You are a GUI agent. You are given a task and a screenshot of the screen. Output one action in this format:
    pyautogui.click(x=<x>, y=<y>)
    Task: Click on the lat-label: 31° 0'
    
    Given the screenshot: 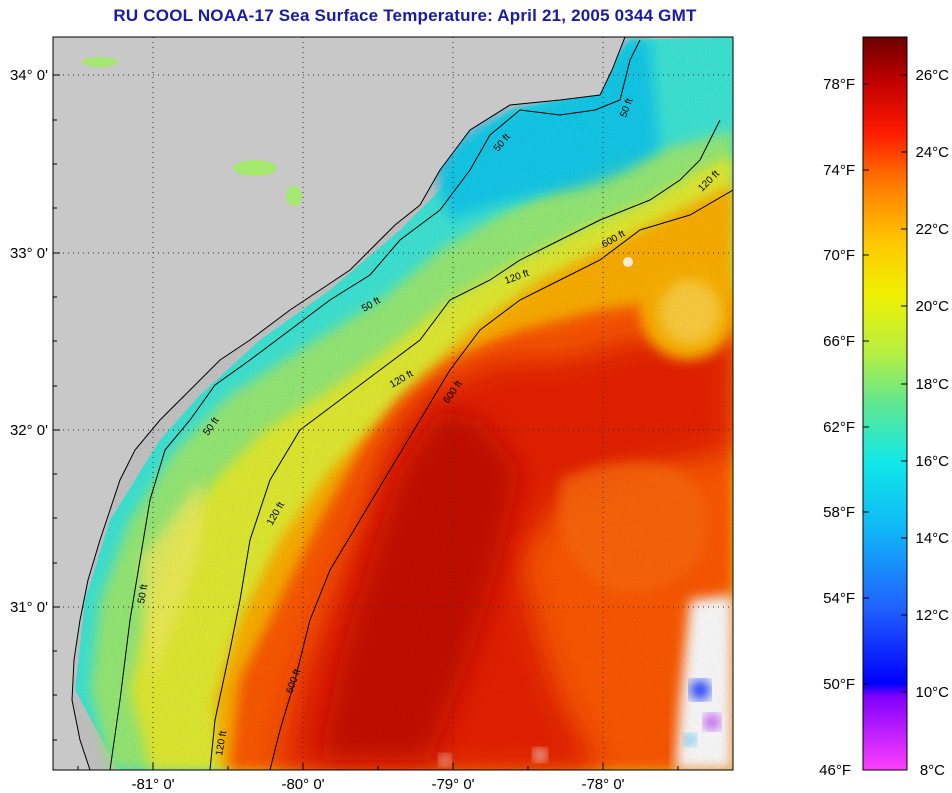 What is the action you would take?
    pyautogui.click(x=29, y=607)
    